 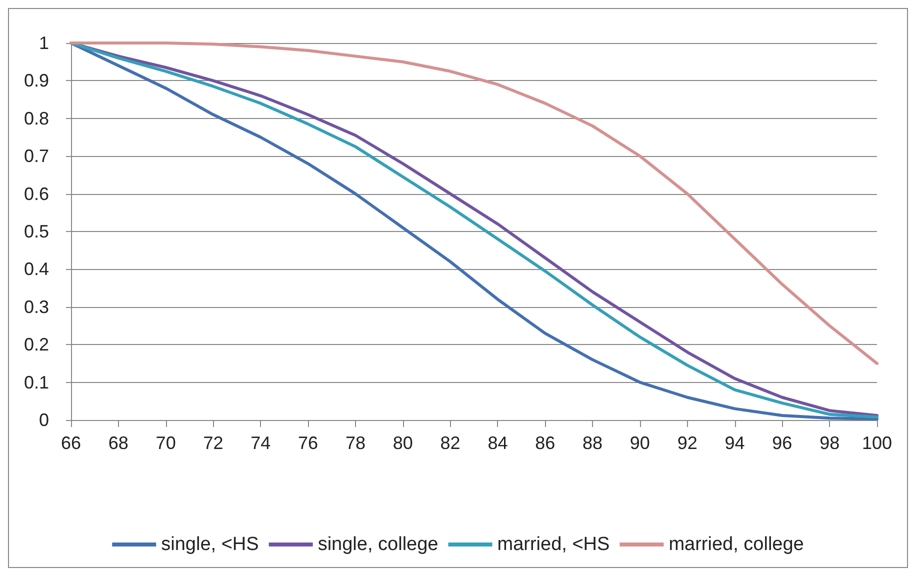 What do you see at coordinates (210, 544) in the screenshot?
I see `legend-label: single, <HS` at bounding box center [210, 544].